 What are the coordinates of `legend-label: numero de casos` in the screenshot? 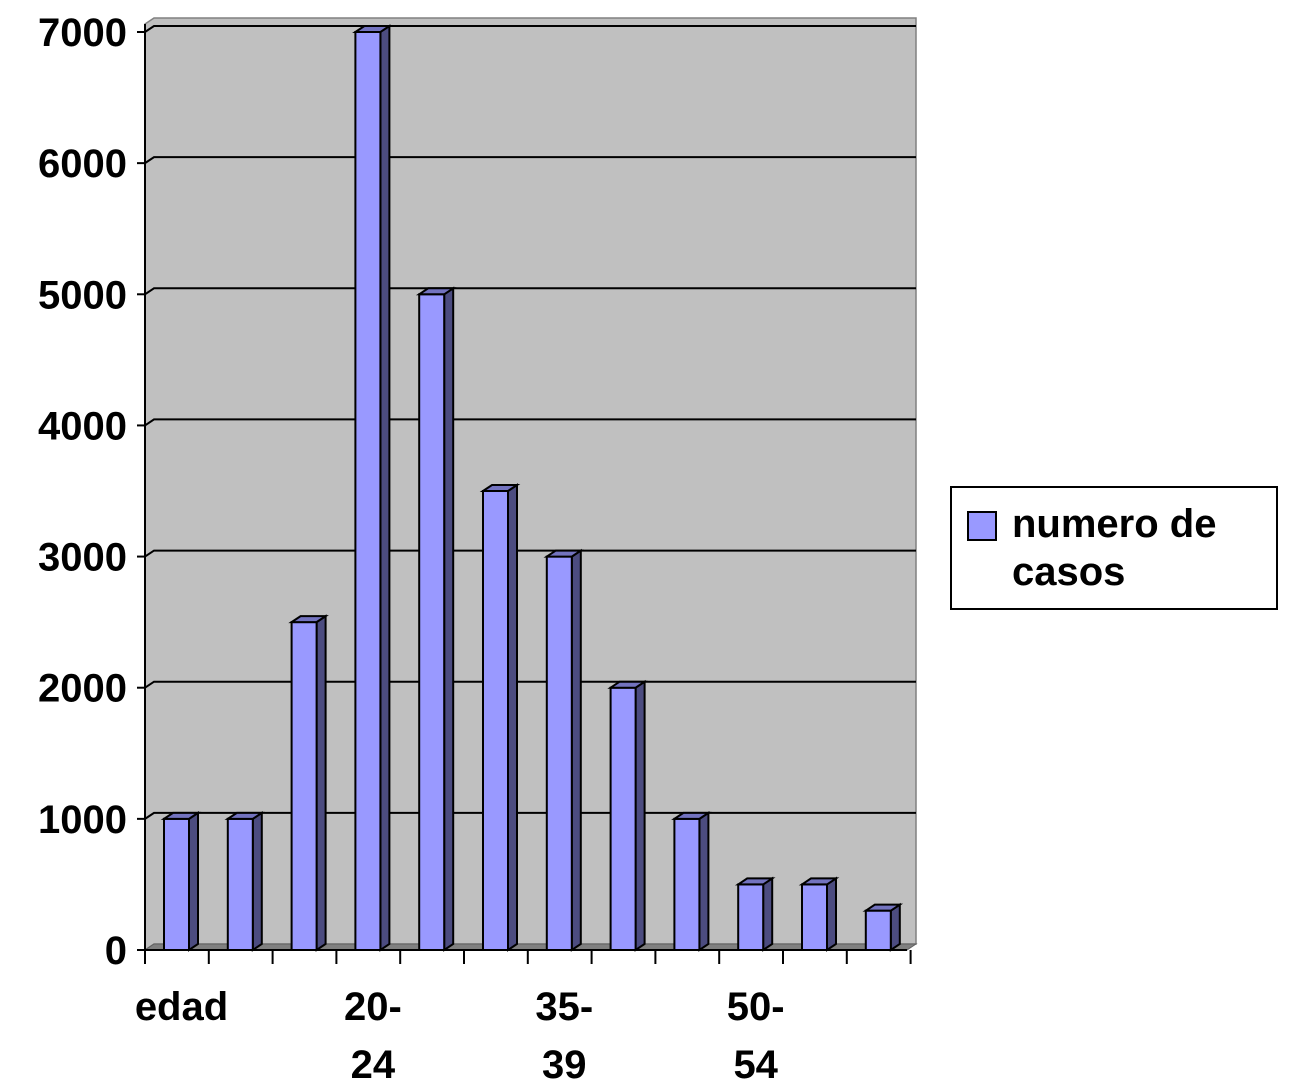 It's located at (1114, 548).